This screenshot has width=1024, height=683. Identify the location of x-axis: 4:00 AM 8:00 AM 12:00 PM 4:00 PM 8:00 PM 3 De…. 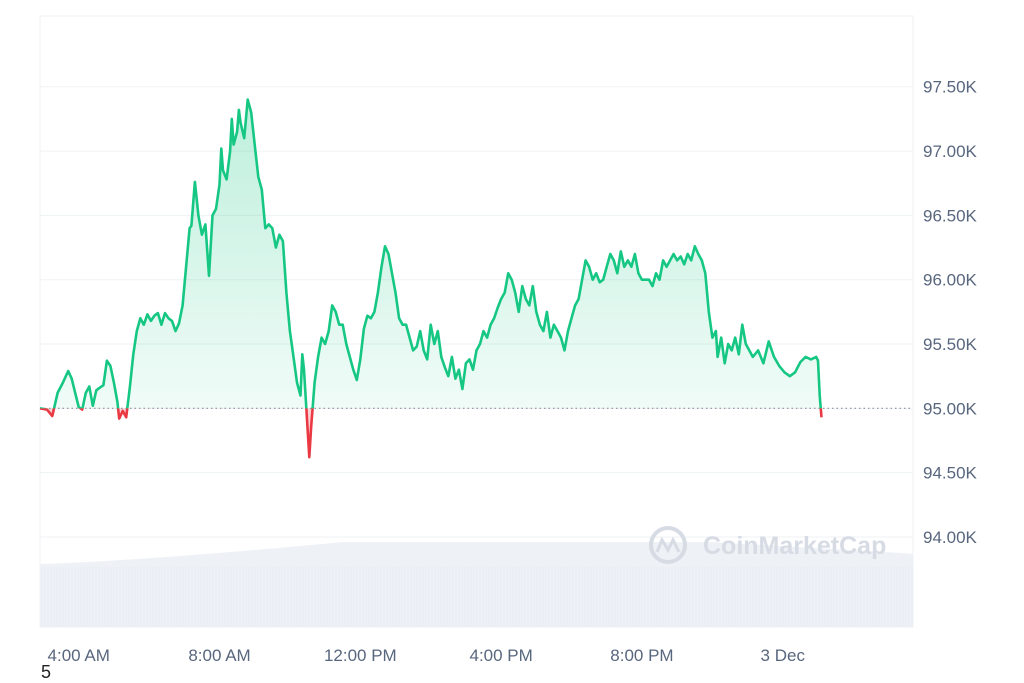
(427, 655).